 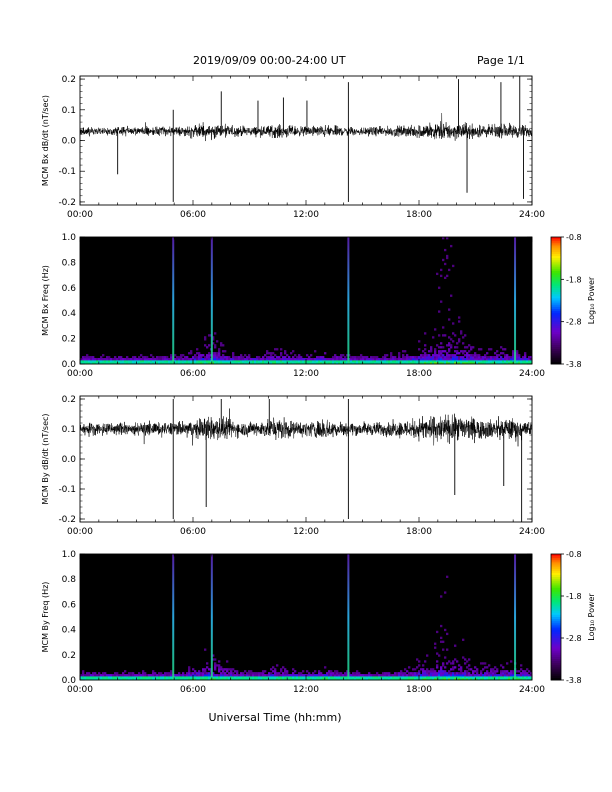 I want to click on colorbar-tick-label: -0.8, so click(x=574, y=237).